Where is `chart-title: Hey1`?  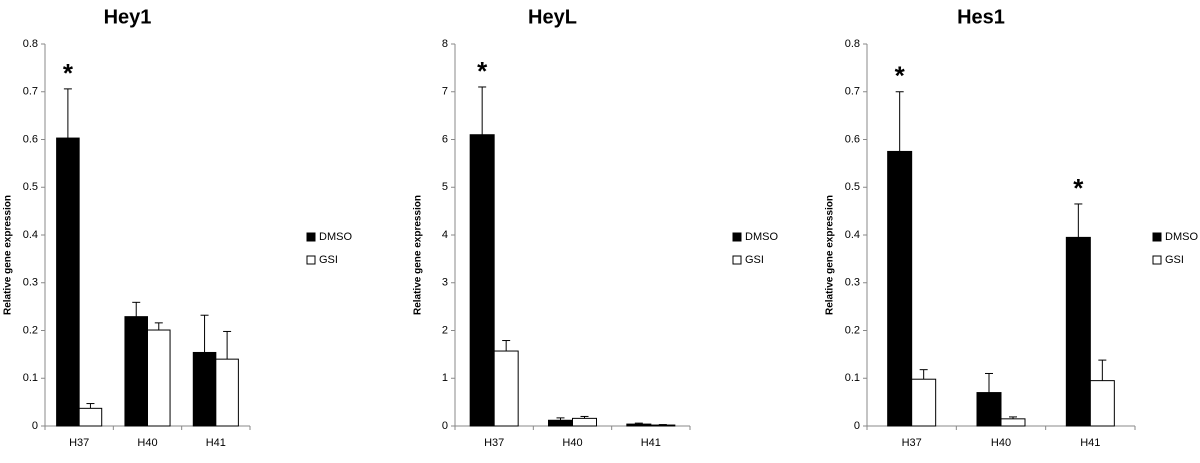 chart-title: Hey1 is located at coordinates (128, 17).